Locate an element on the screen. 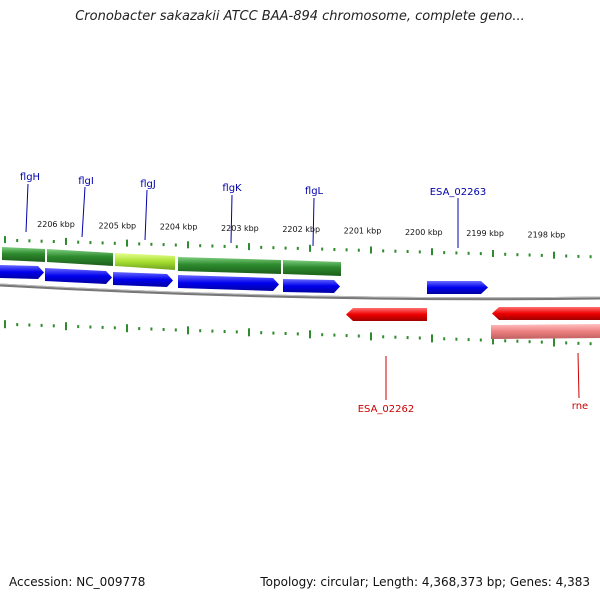  gene-label-flgL: flgL is located at coordinates (314, 191).